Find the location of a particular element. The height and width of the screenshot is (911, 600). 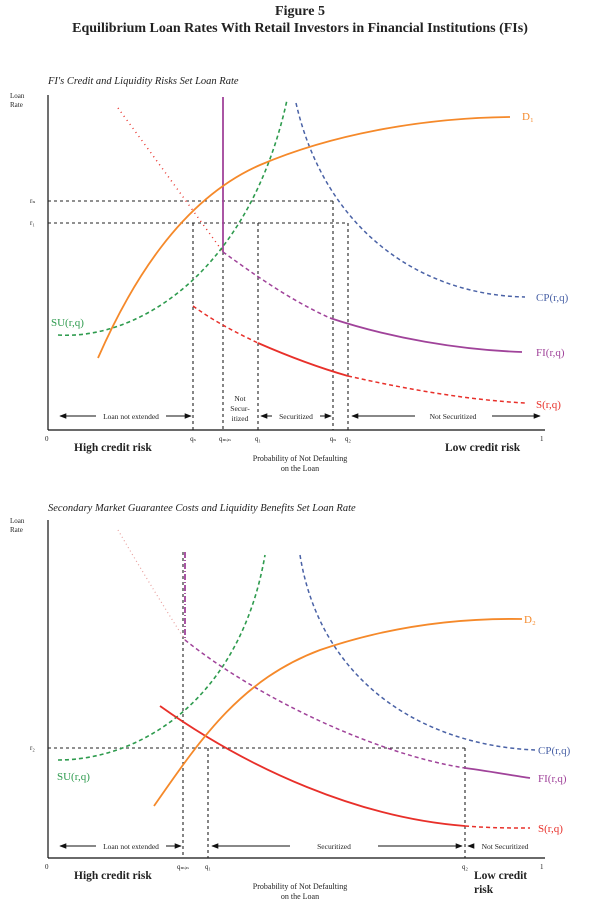

panel-2-fi-label: FI(r,q) is located at coordinates (552, 779).